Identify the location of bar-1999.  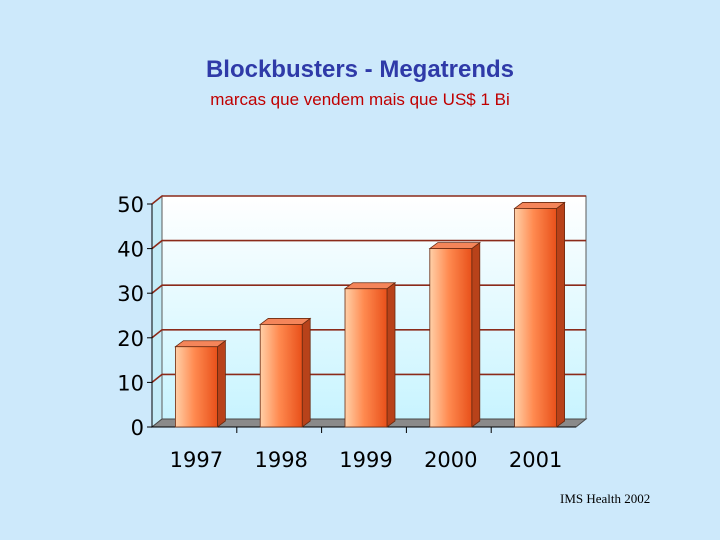
(366, 358).